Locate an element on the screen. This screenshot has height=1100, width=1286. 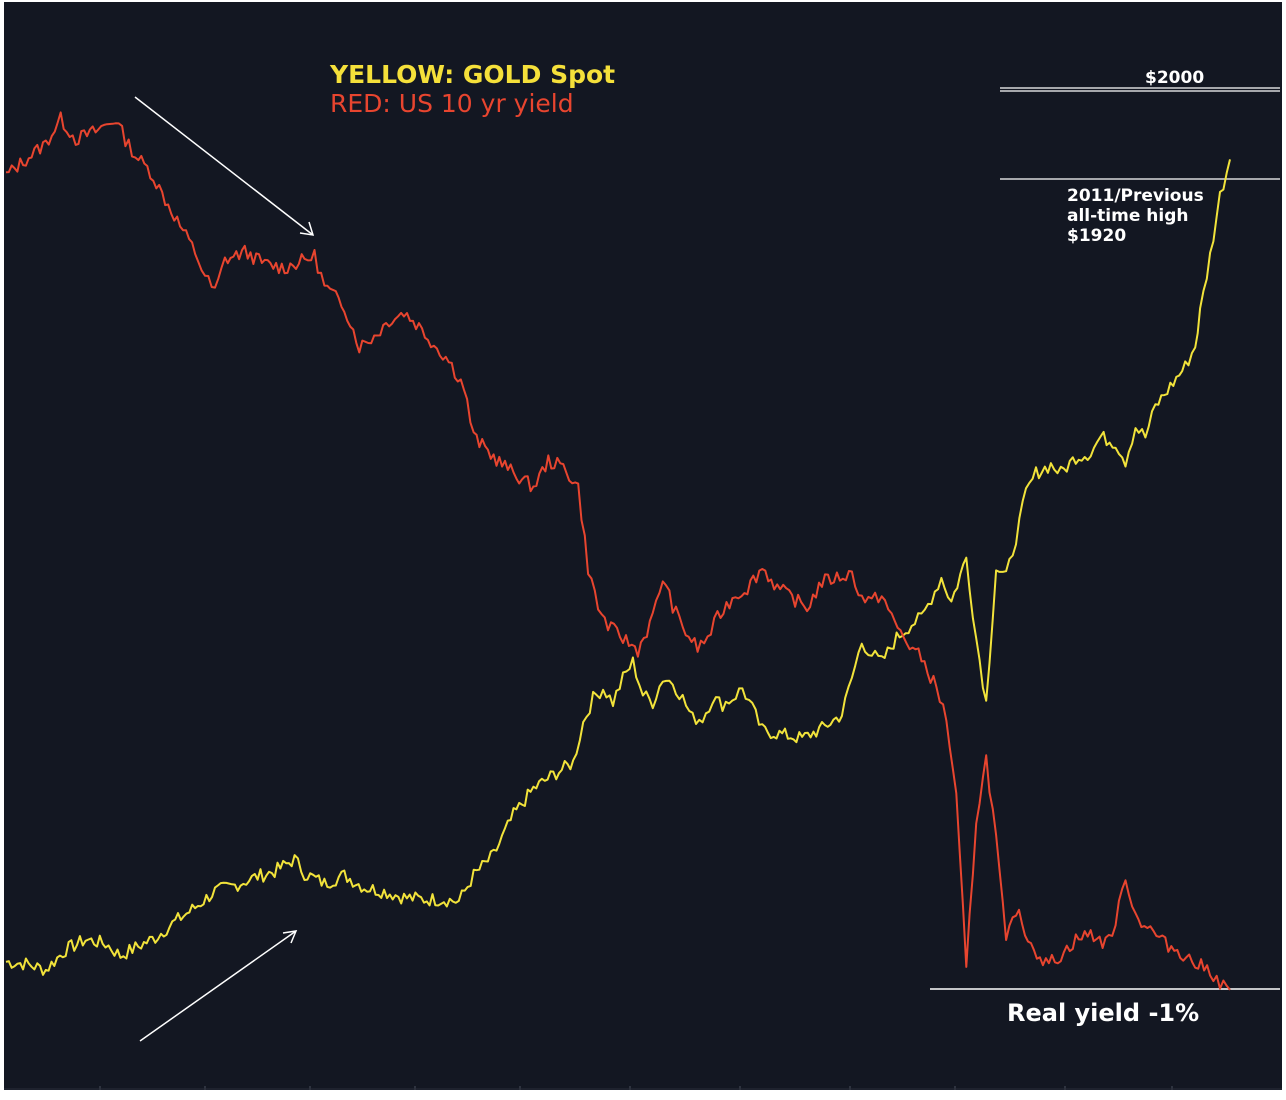
up-trend-arrow-shaft is located at coordinates (218, 986).